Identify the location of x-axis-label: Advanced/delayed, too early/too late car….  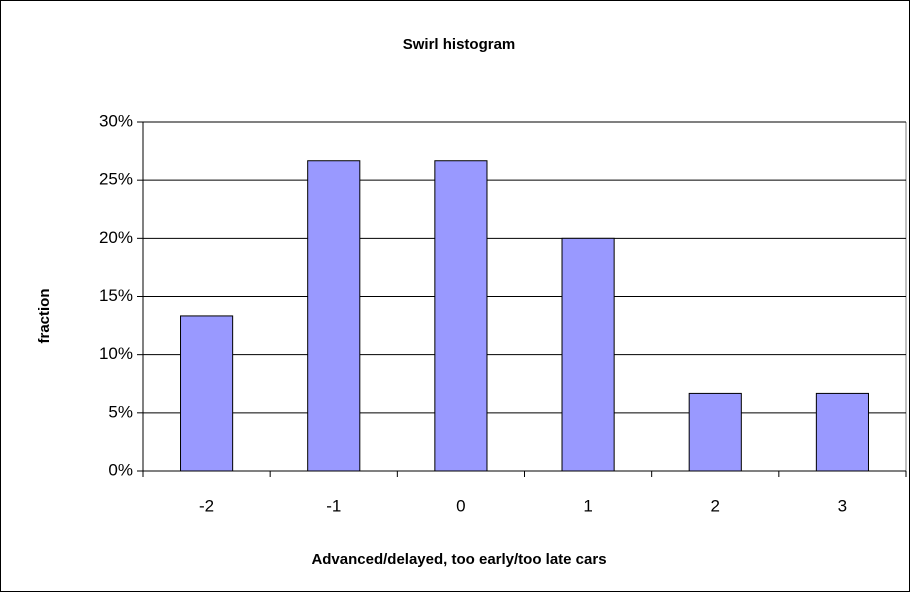
(458, 559).